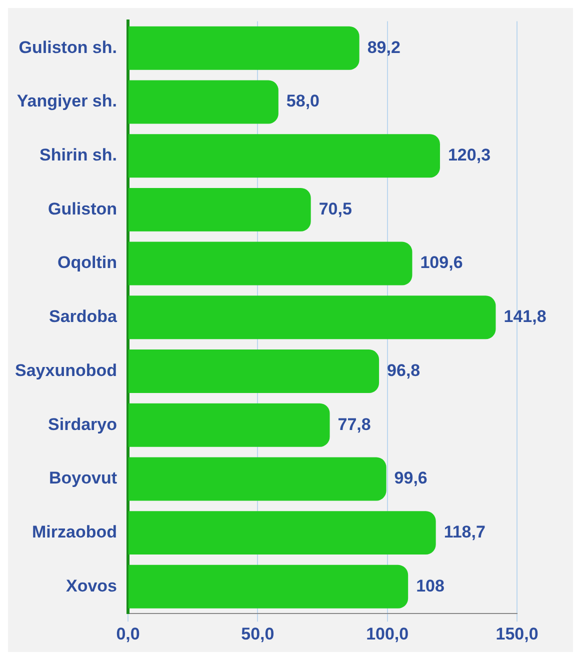 This screenshot has height=664, width=581. I want to click on y-tick-label: Sirdaryo, so click(83, 424).